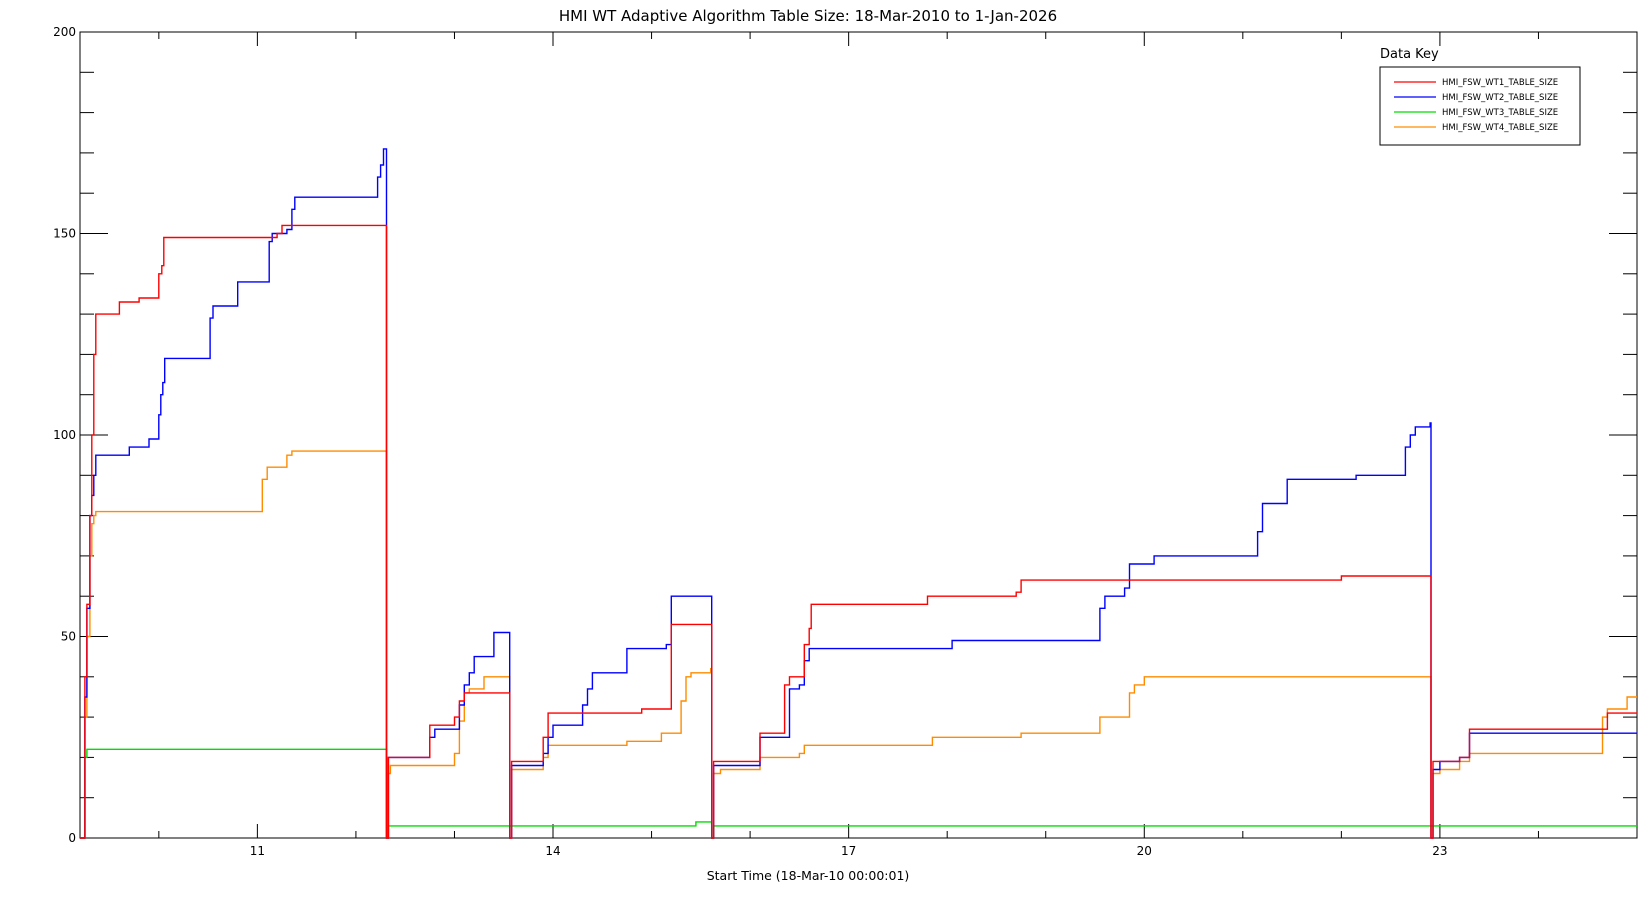 The image size is (1650, 900). I want to click on legend-label: HMI_FSW_WT1_TABLE_SIZE, so click(1500, 83).